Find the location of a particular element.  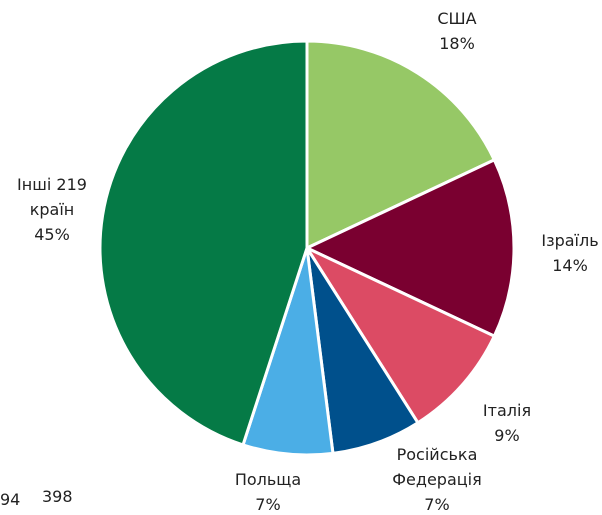

category-name: Інші 219 країн is located at coordinates (52, 197).